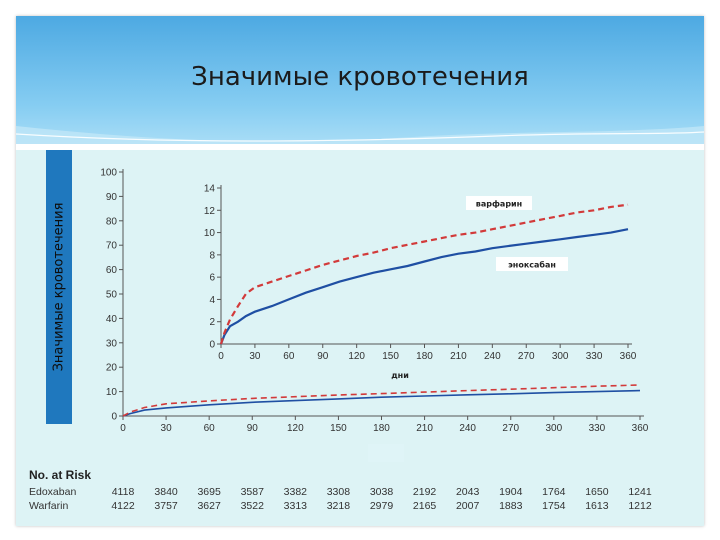 The image size is (720, 540). Describe the element at coordinates (295, 506) in the screenshot. I see `risk-cell: 3313` at that location.